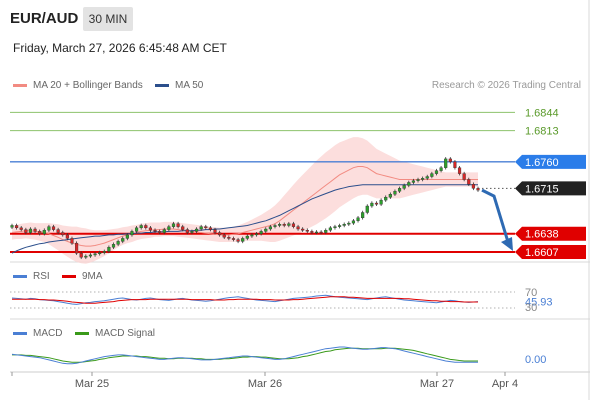 The width and height of the screenshot is (590, 400). I want to click on legend-rsi: RSI, so click(31, 276).